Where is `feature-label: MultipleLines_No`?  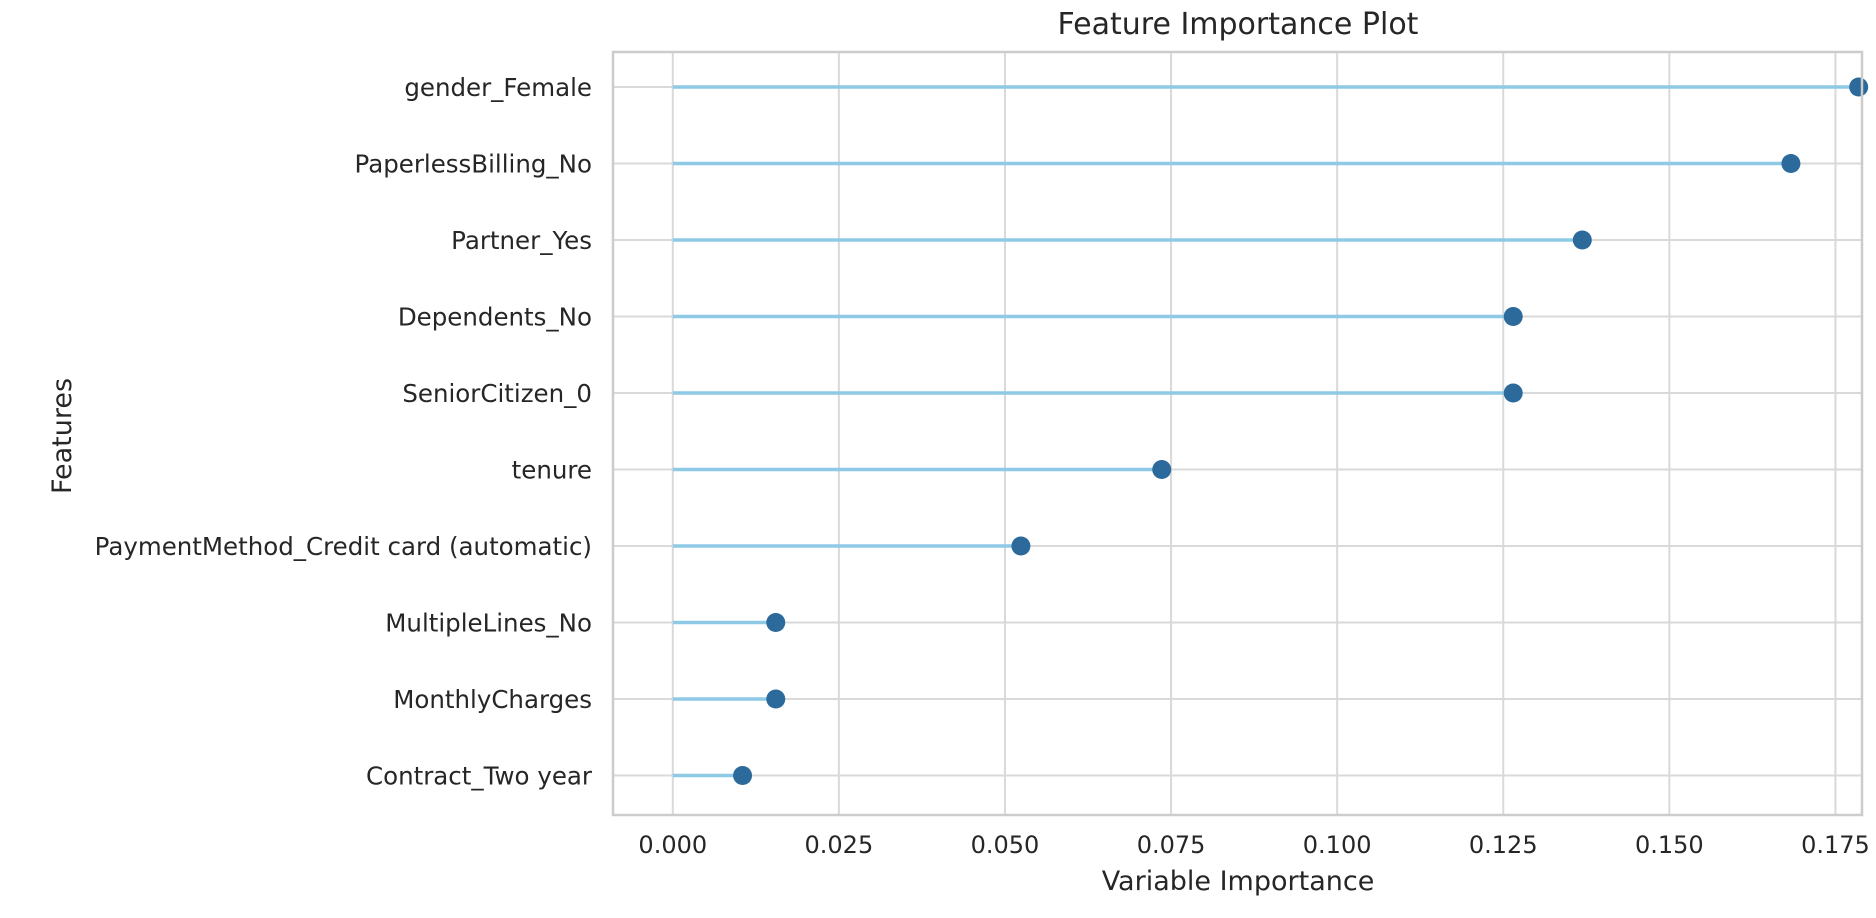 feature-label: MultipleLines_No is located at coordinates (488, 623).